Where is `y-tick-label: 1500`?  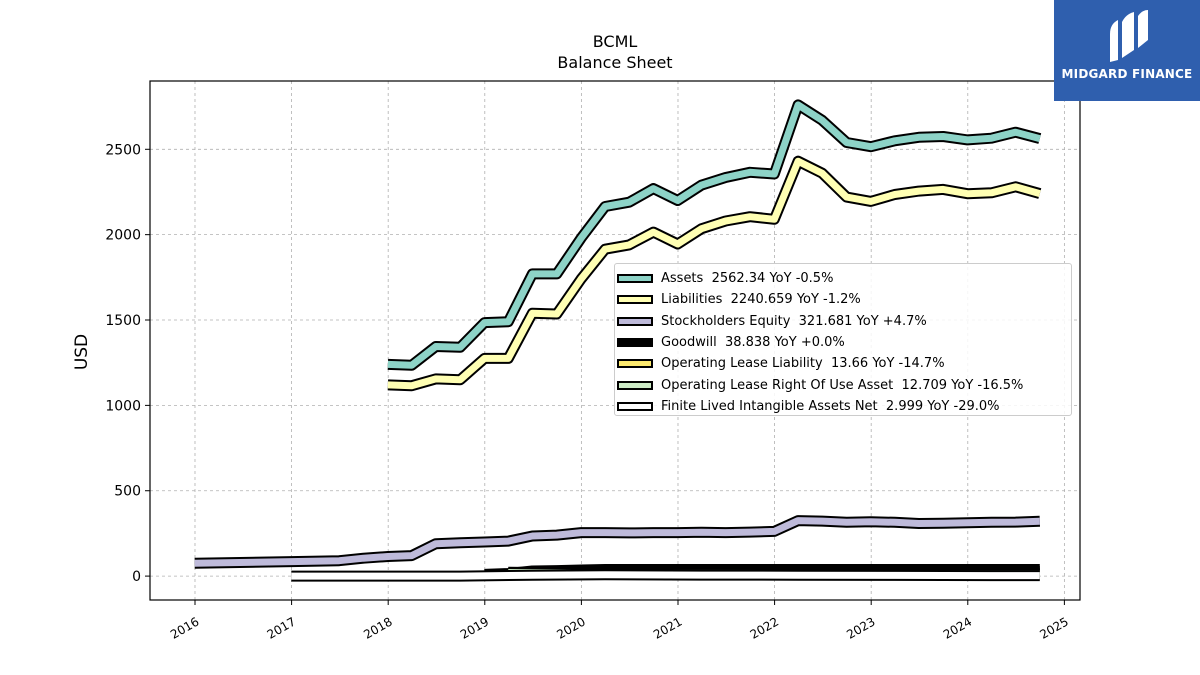 y-tick-label: 1500 is located at coordinates (123, 321).